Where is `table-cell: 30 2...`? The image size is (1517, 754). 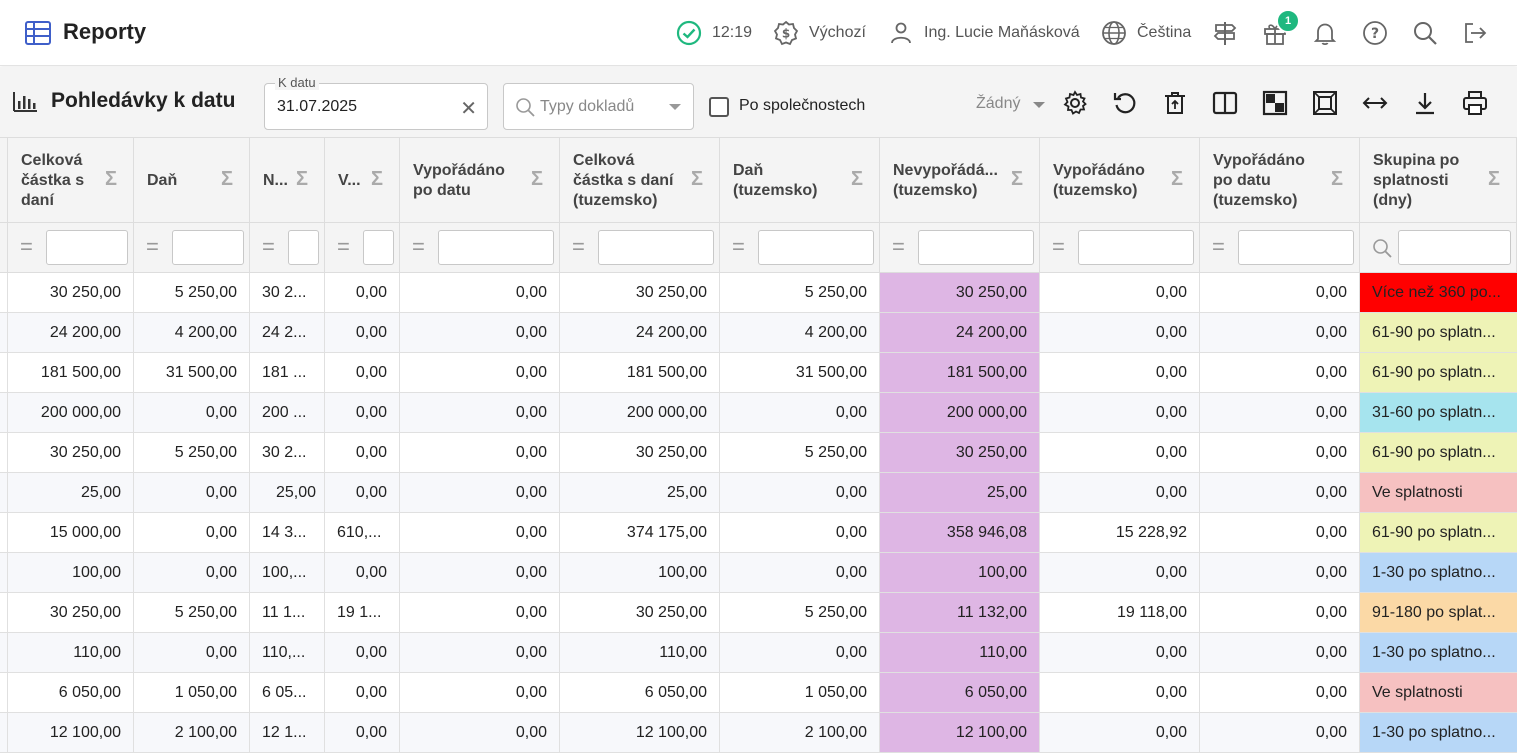 table-cell: 30 2... is located at coordinates (287, 453).